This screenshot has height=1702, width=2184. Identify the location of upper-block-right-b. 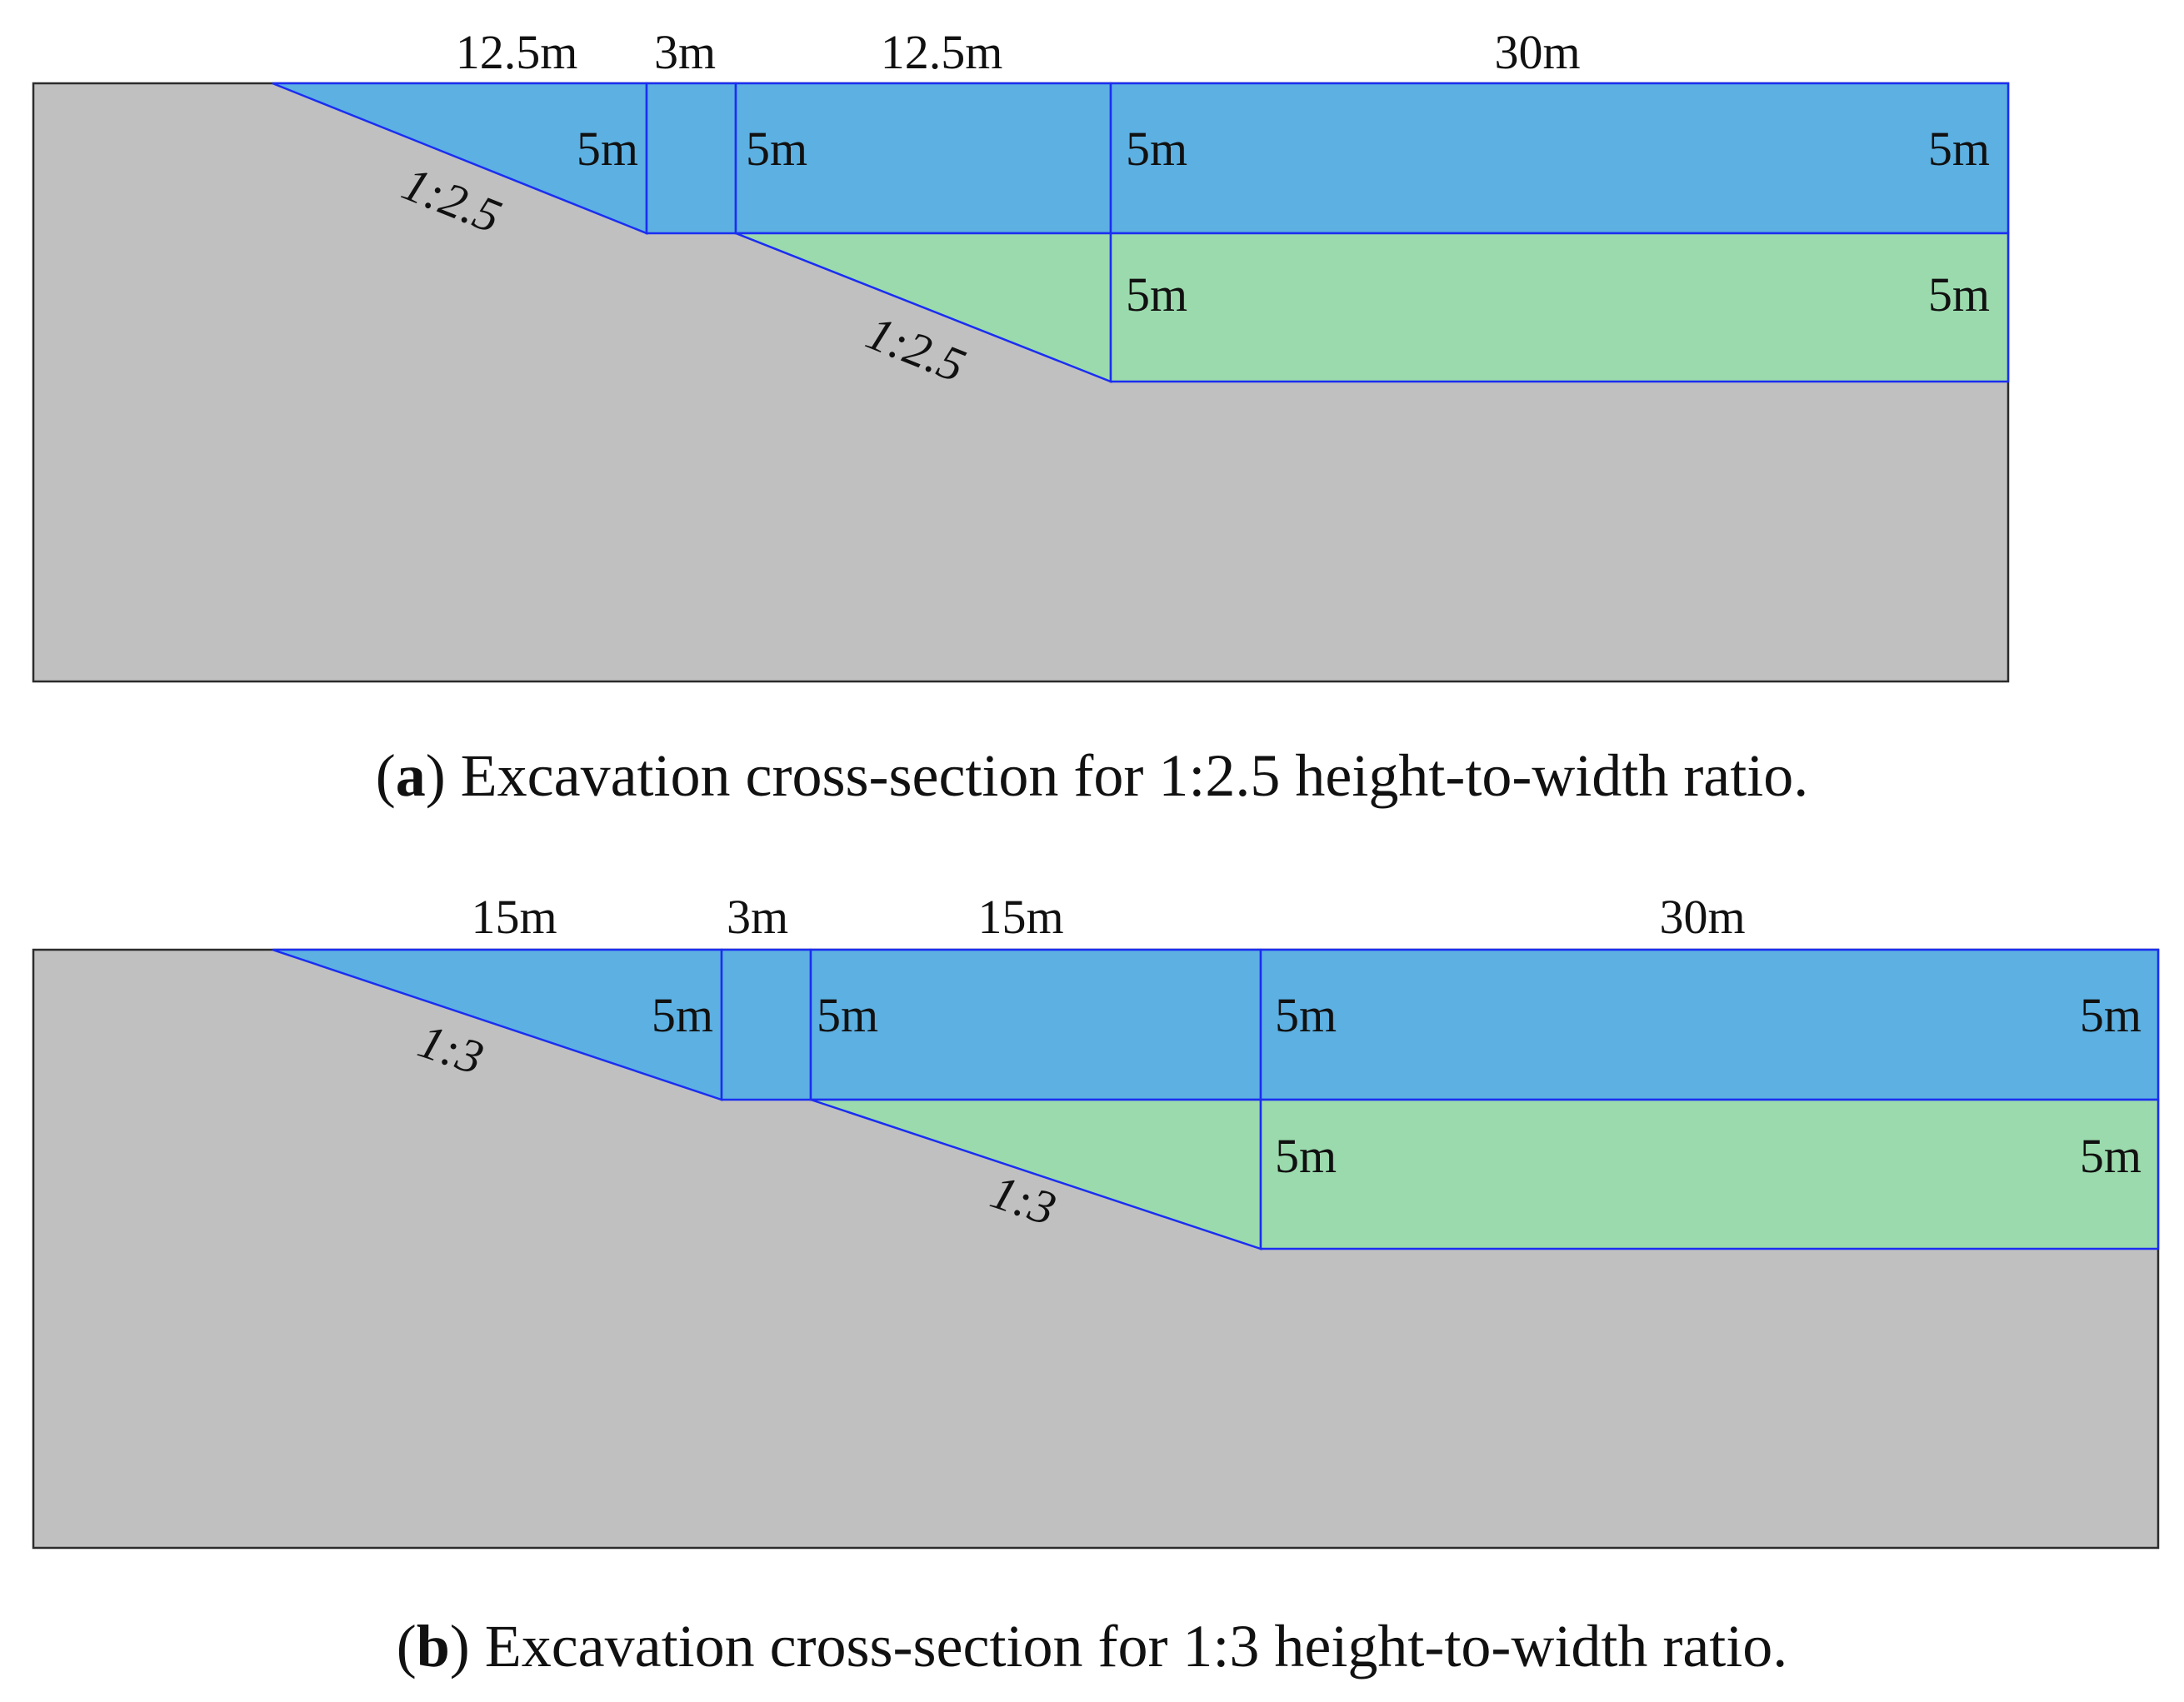
(1710, 1024).